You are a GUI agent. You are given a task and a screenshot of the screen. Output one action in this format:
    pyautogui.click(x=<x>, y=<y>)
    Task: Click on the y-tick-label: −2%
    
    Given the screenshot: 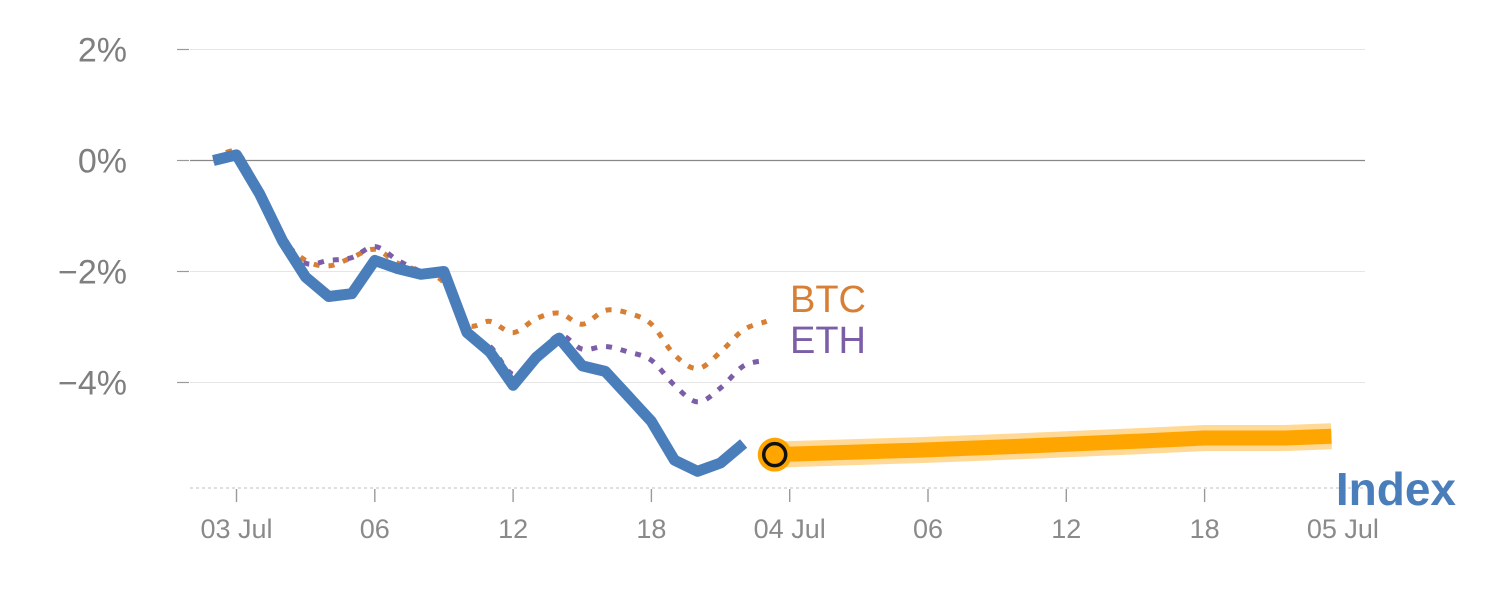 What is the action you would take?
    pyautogui.click(x=92, y=273)
    